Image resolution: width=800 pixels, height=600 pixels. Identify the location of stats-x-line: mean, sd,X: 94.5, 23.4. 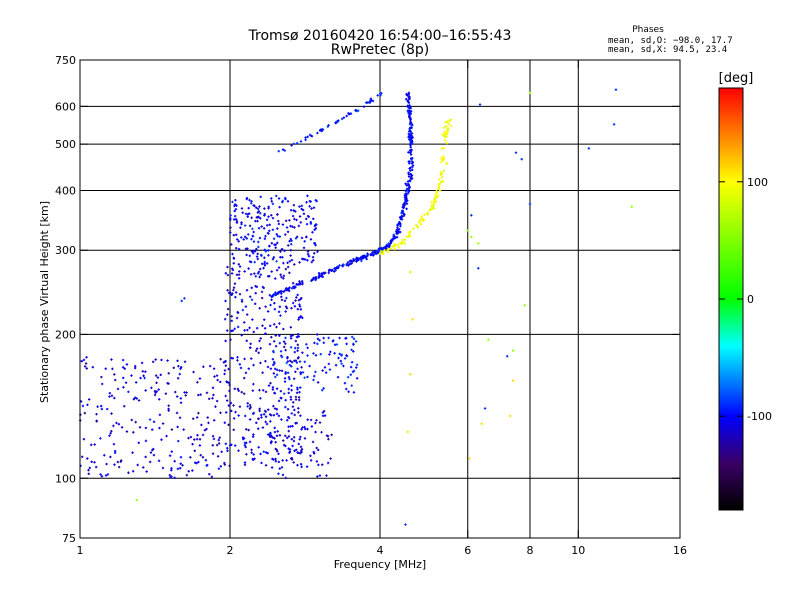
(667, 50).